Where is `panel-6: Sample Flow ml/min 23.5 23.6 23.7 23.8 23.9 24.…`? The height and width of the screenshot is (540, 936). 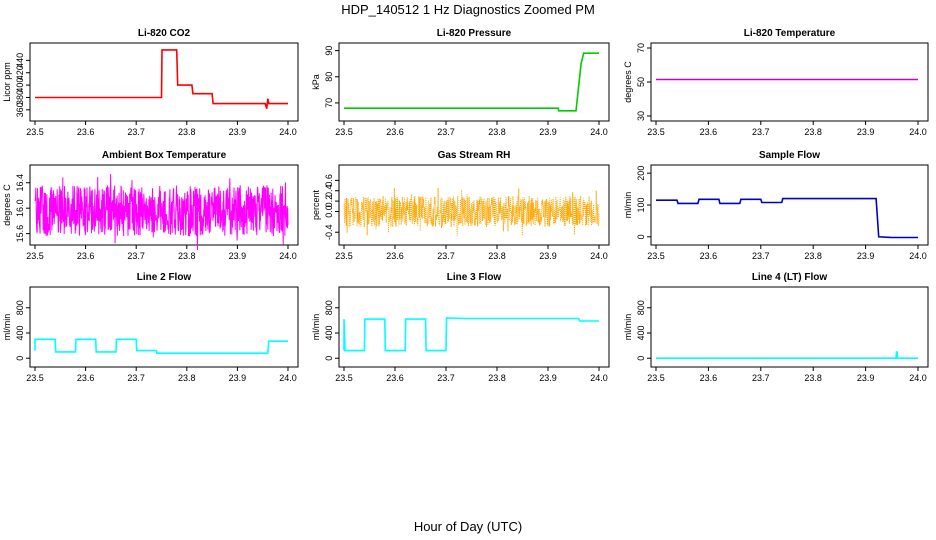
panel-6: Sample Flow ml/min 23.5 23.6 23.7 23.8 23.9 24.… is located at coordinates (776, 205).